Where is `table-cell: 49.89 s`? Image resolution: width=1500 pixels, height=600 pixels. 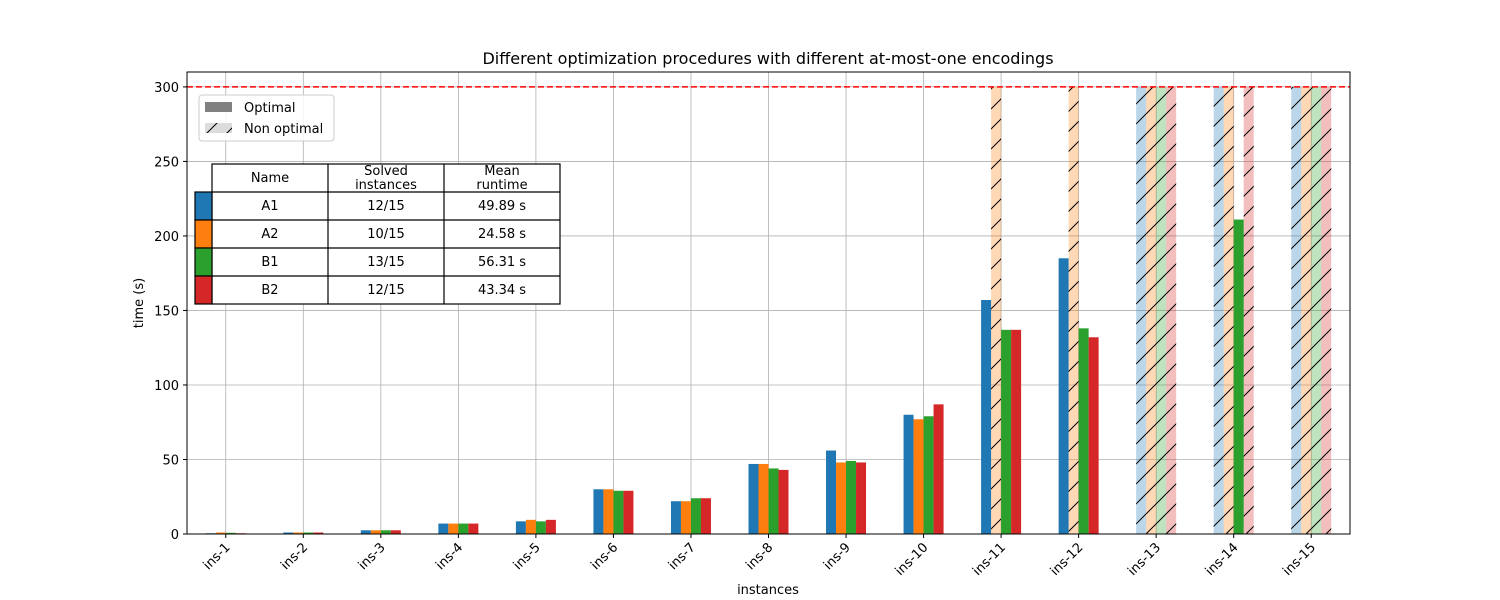 table-cell: 49.89 s is located at coordinates (502, 206).